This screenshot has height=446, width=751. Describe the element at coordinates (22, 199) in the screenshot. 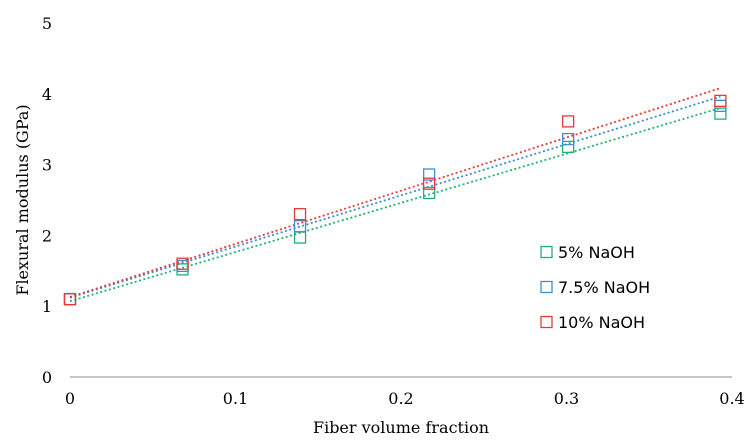

I see `y-axis-title: Flexural modulus (GPa)` at that location.